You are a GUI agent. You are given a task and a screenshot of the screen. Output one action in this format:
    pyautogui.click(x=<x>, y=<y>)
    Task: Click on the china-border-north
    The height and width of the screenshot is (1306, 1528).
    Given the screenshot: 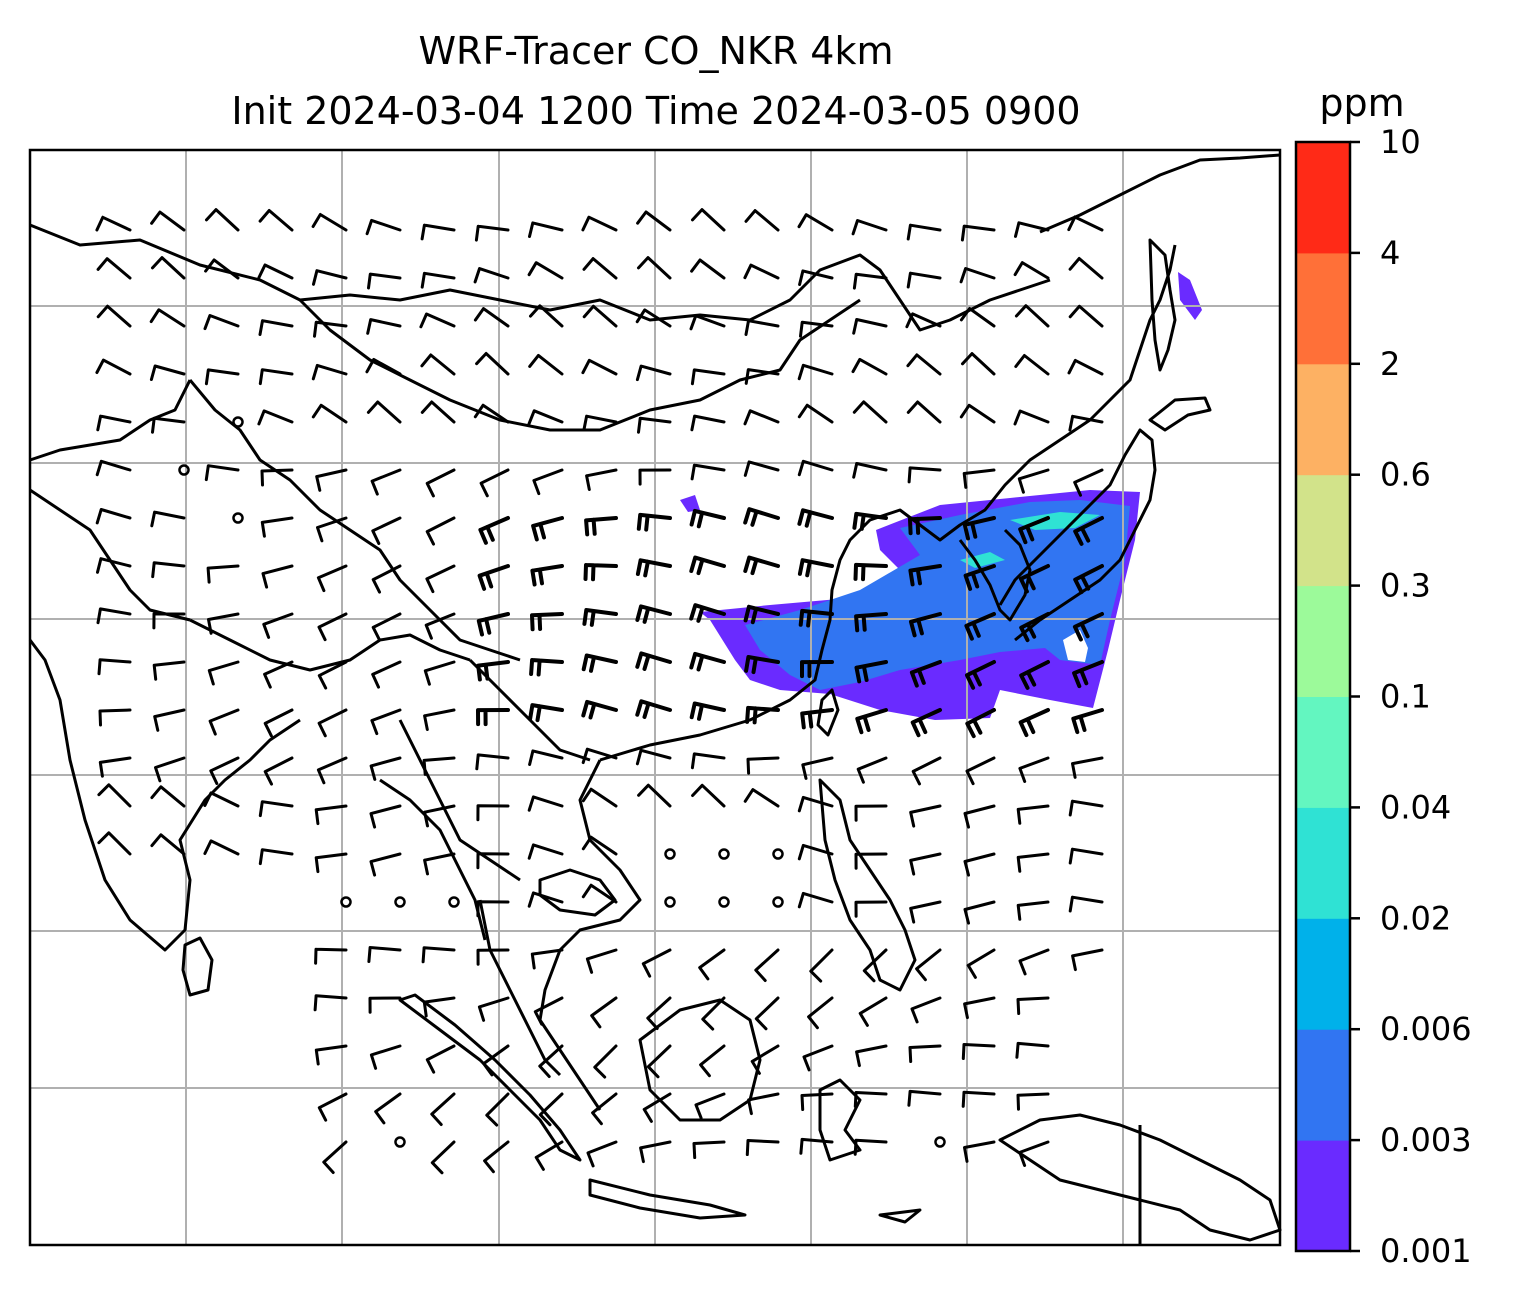 What is the action you would take?
    pyautogui.click(x=540, y=277)
    